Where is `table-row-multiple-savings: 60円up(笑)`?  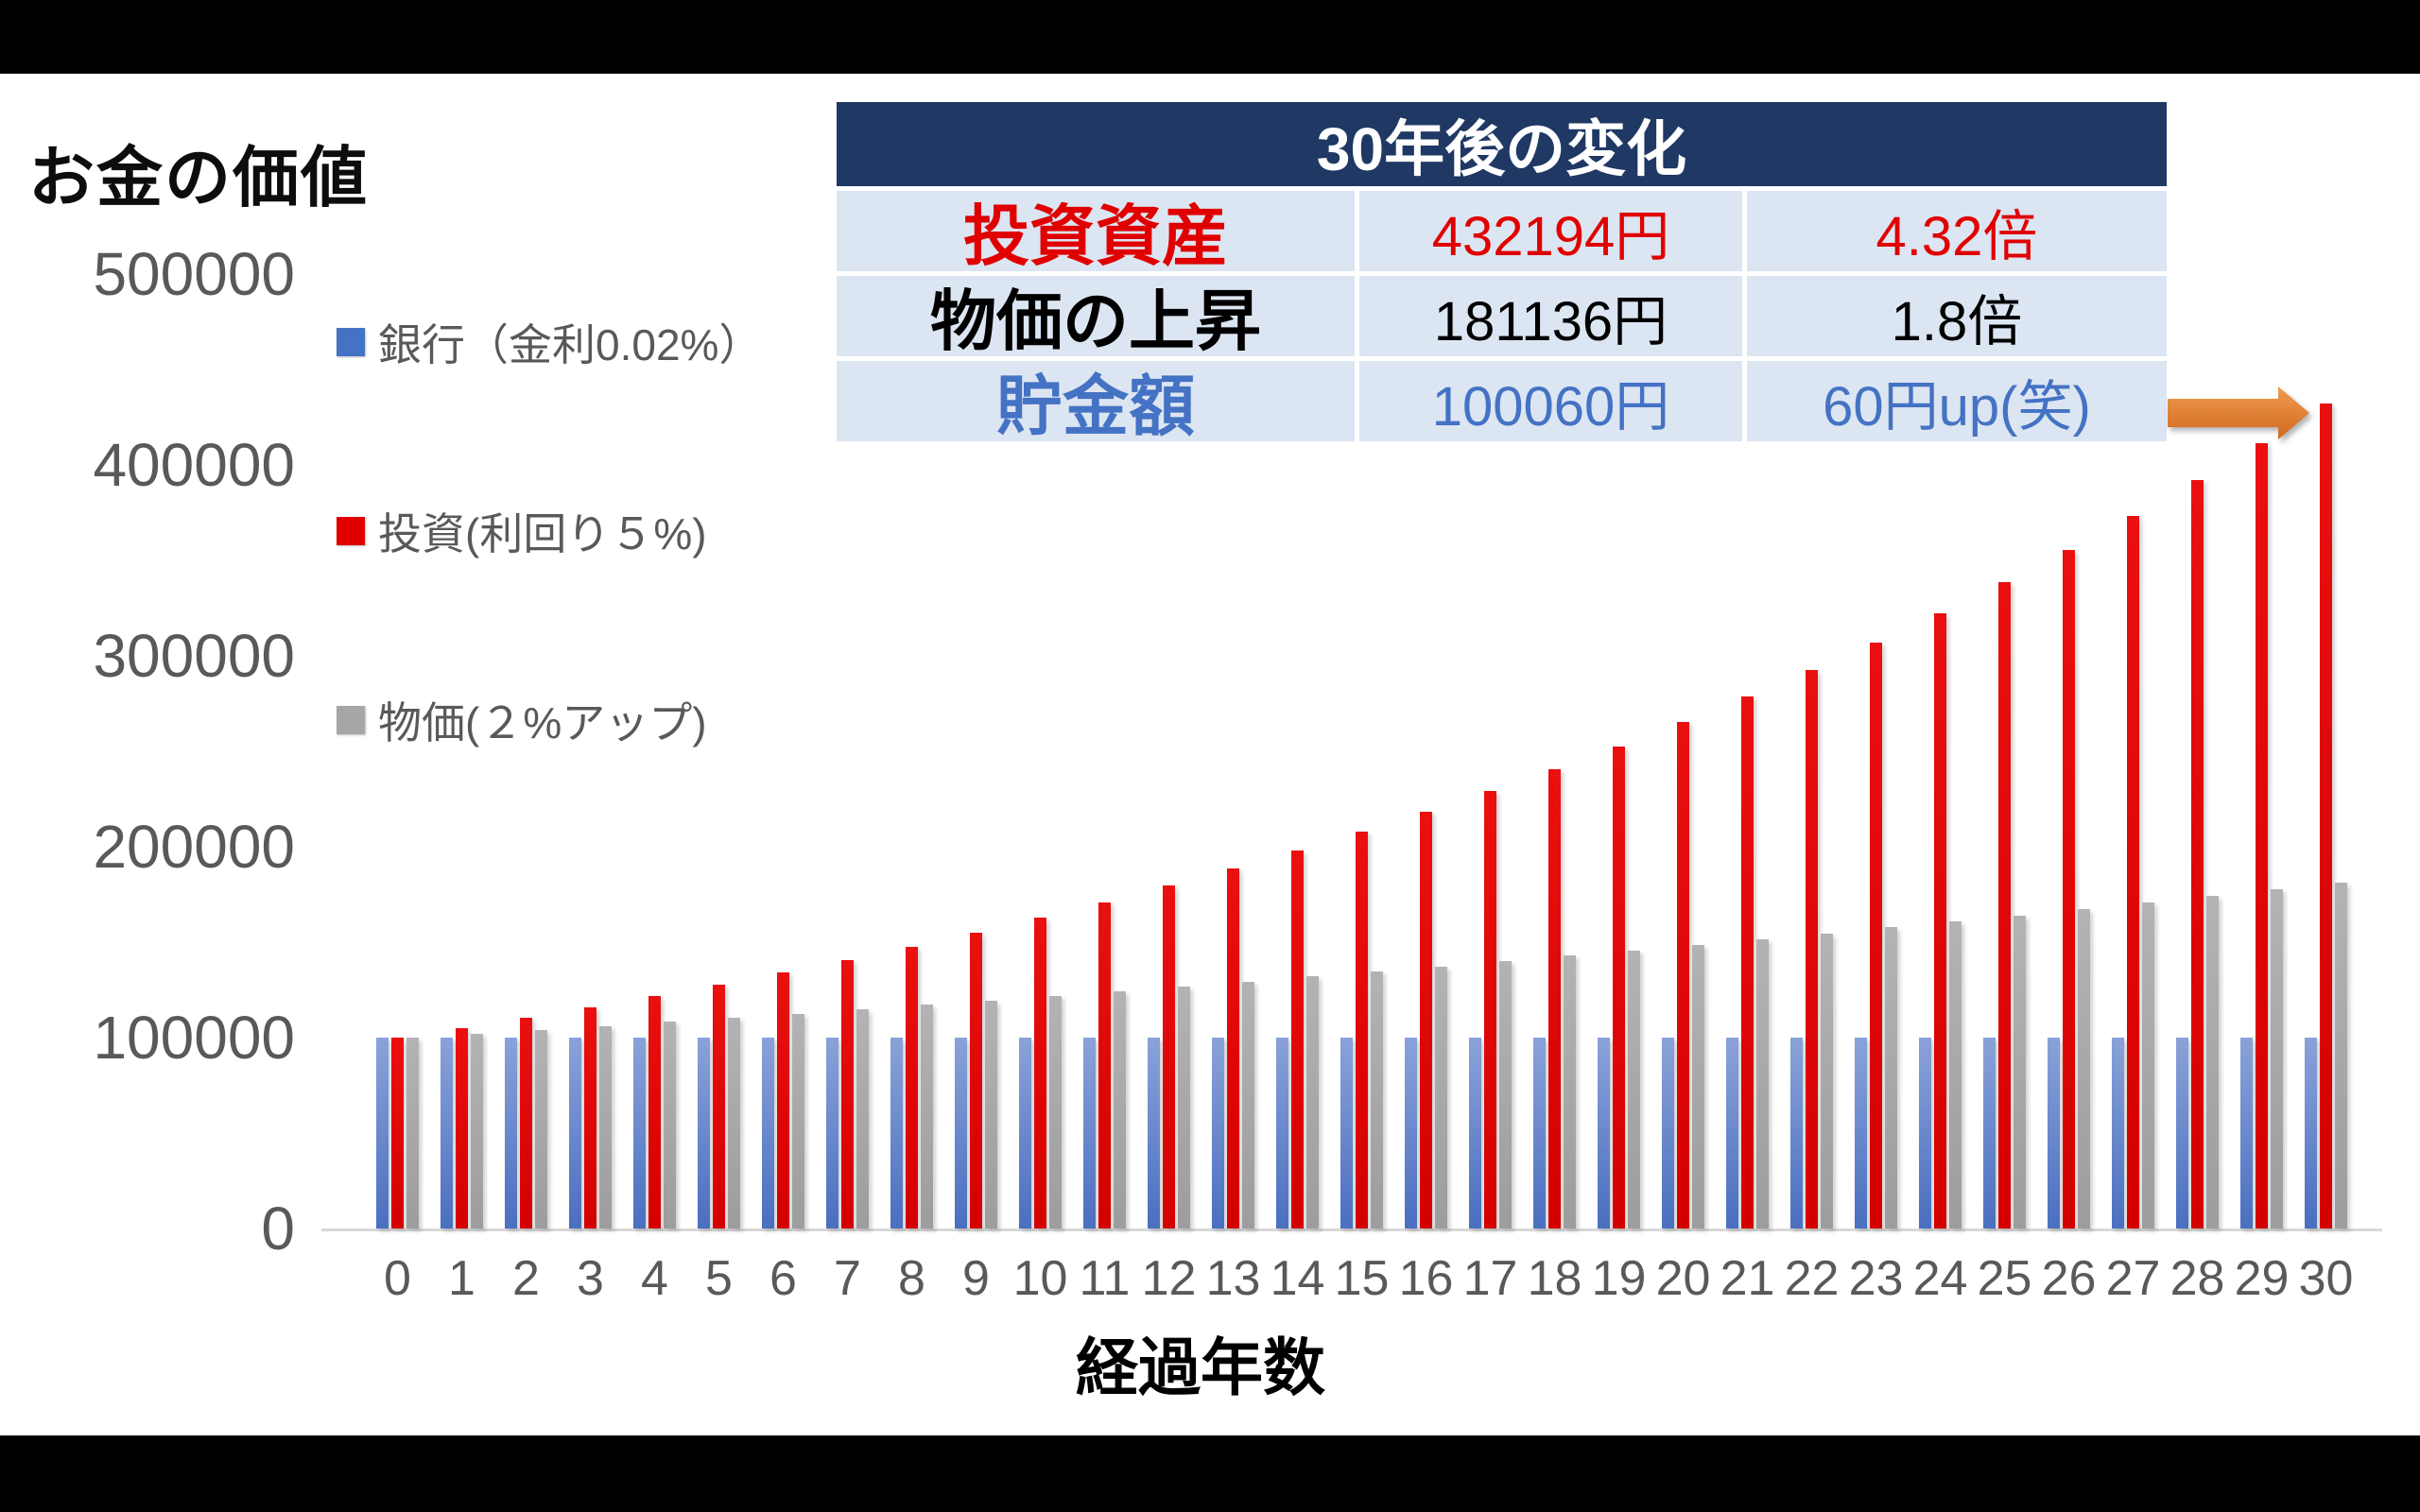
table-row-multiple-savings: 60円up(笑) is located at coordinates (1957, 401).